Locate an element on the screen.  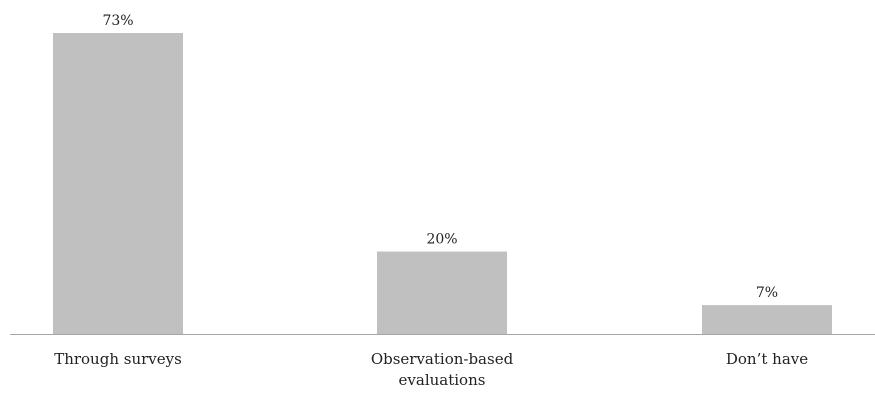
category-label-line: Observation-based is located at coordinates (442, 359).